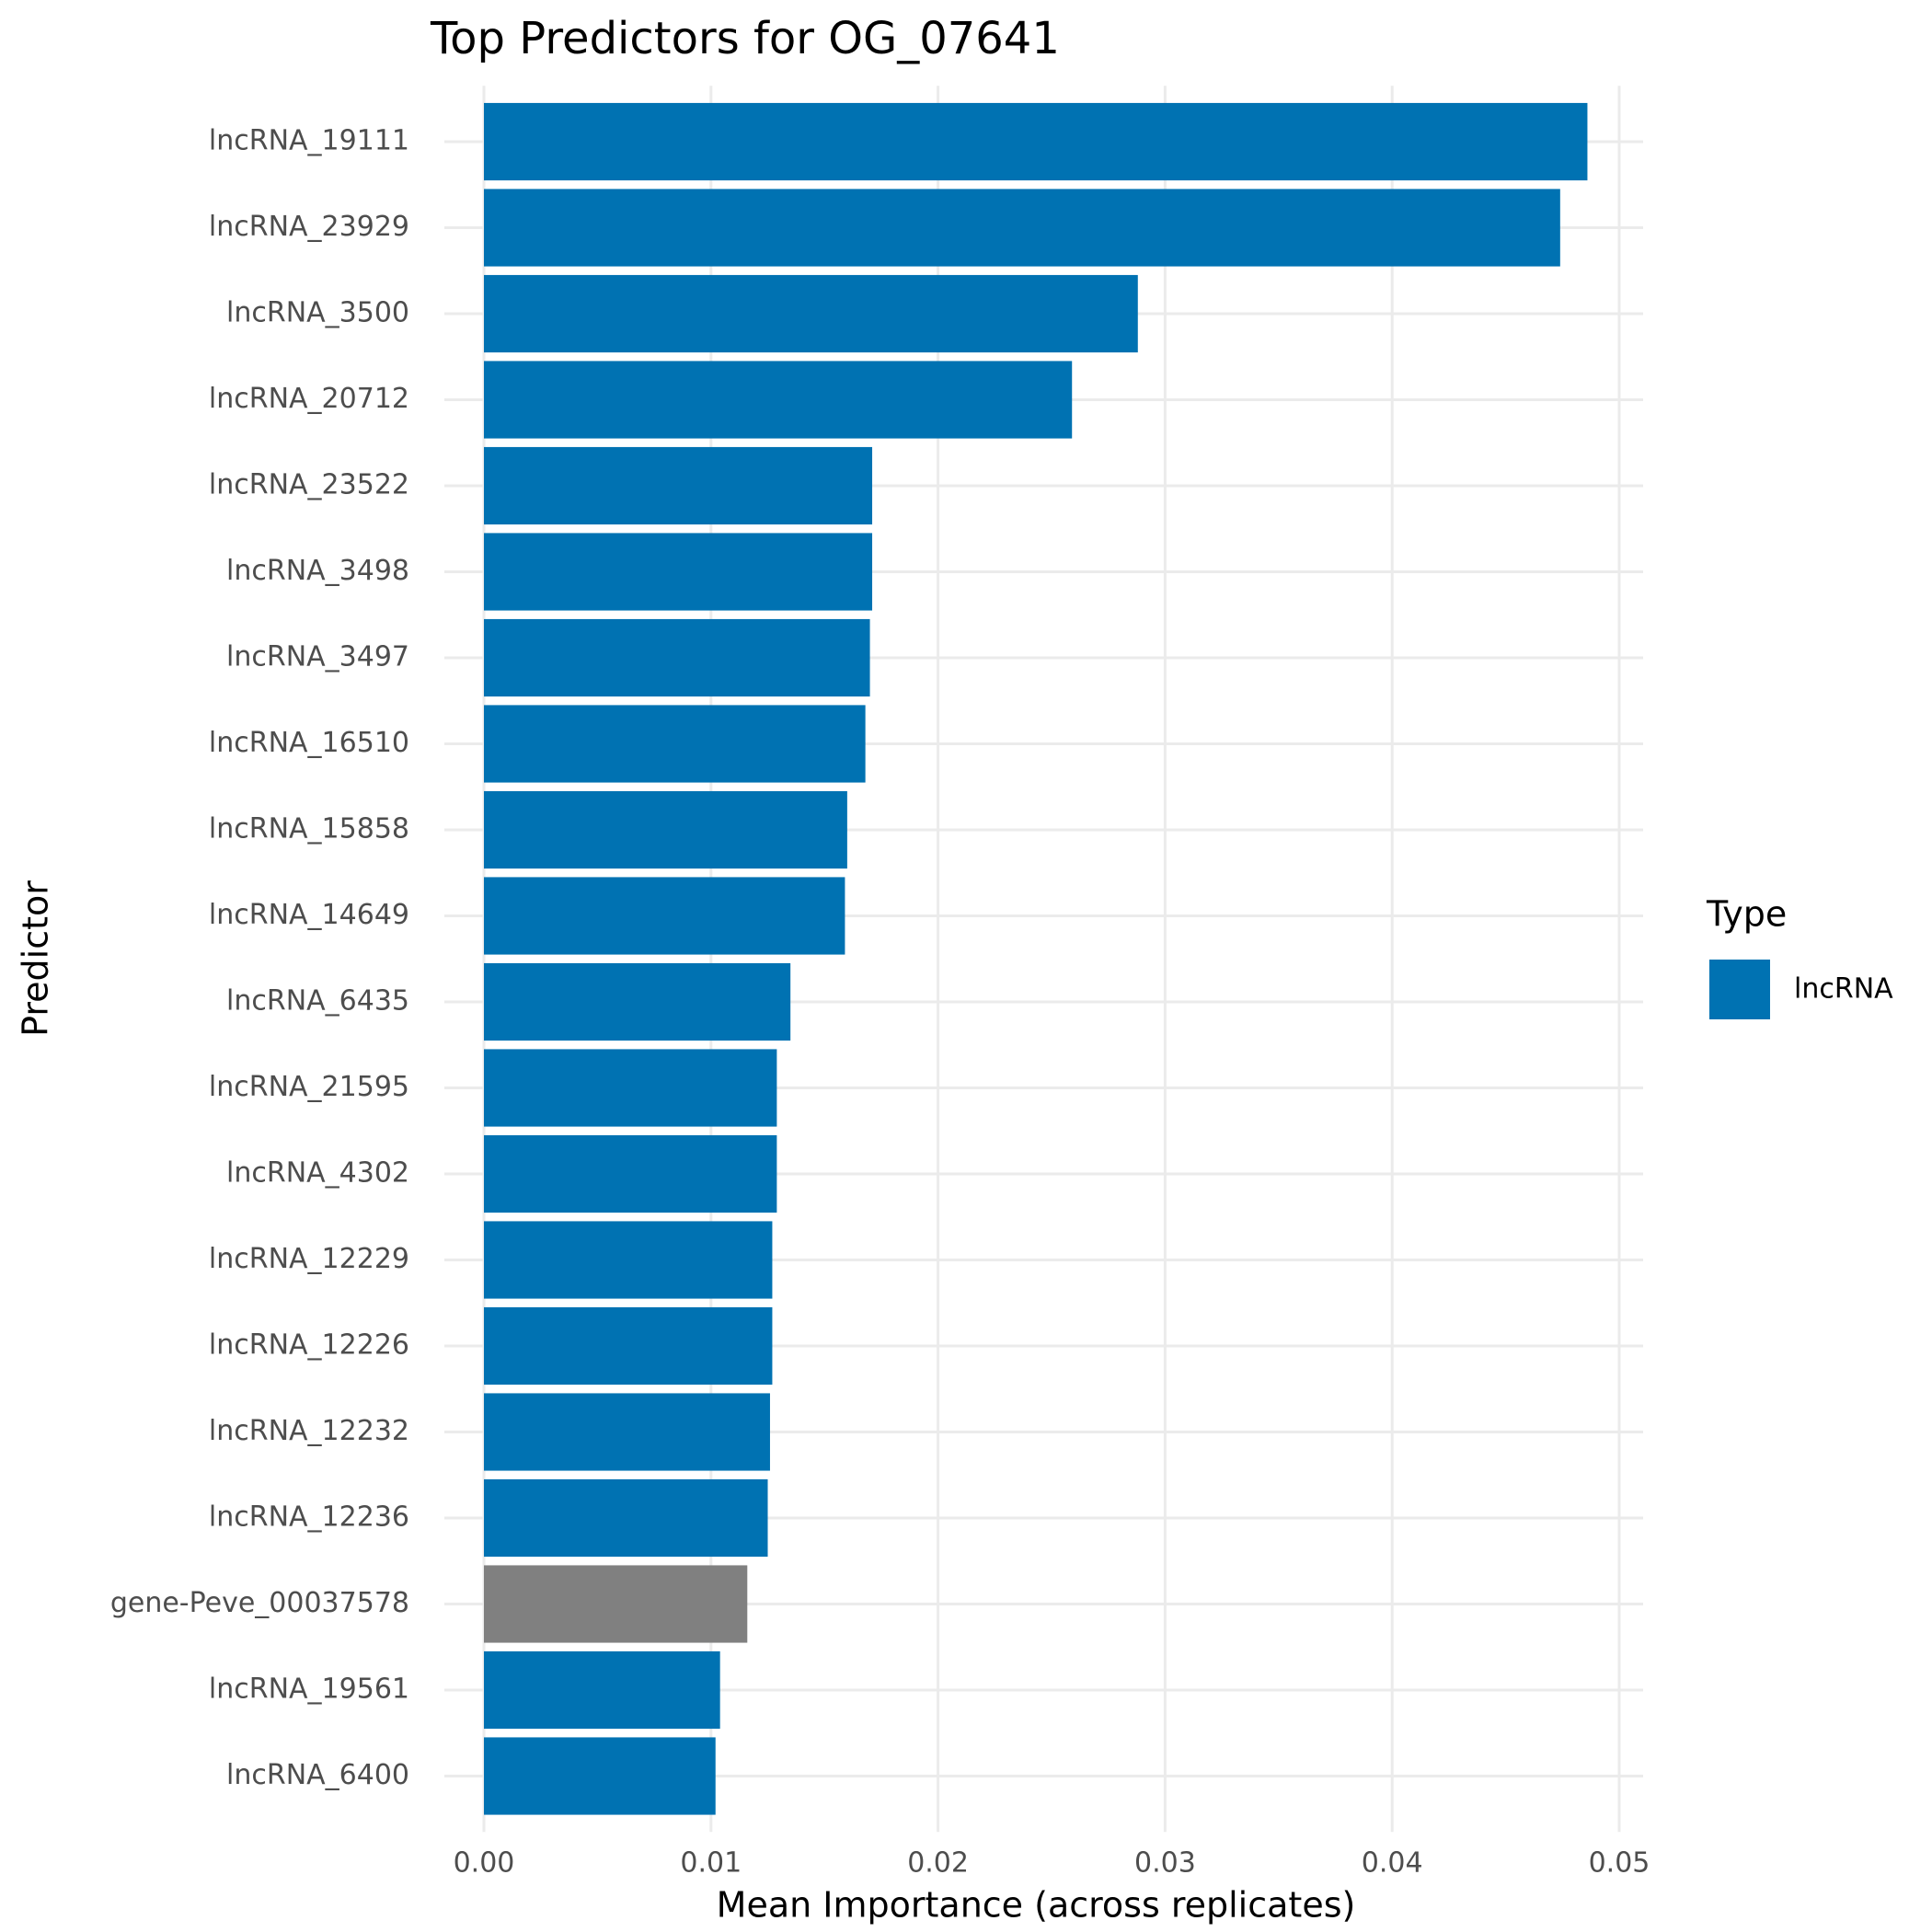 The height and width of the screenshot is (1932, 1932). Describe the element at coordinates (317, 1173) in the screenshot. I see `y-tick-label: lncRNA_4302` at that location.